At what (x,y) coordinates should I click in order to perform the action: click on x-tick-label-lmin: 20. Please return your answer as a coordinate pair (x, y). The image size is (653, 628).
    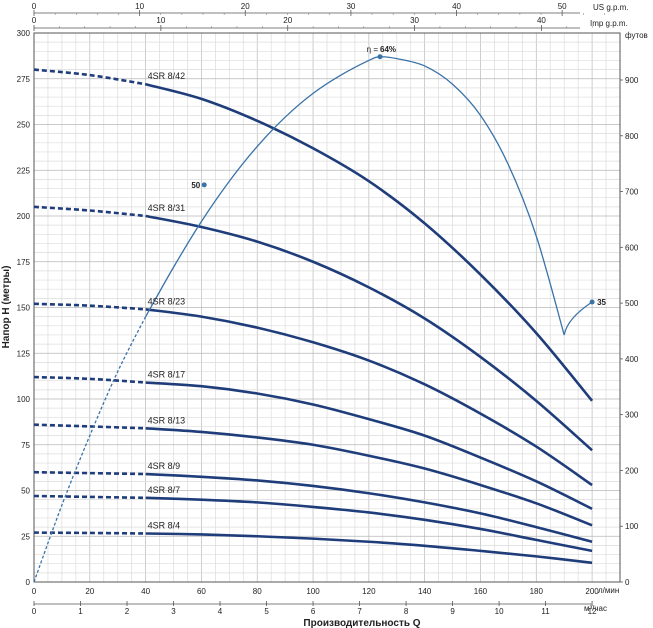
    Looking at the image, I should click on (89, 591).